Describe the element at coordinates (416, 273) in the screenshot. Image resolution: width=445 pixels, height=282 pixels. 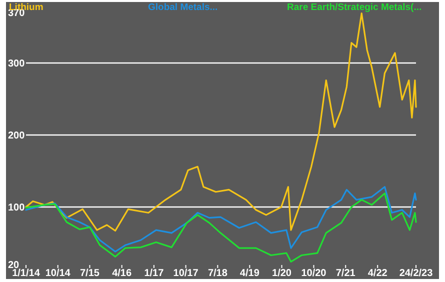
I see `x-tick-label: 24/2/23` at that location.